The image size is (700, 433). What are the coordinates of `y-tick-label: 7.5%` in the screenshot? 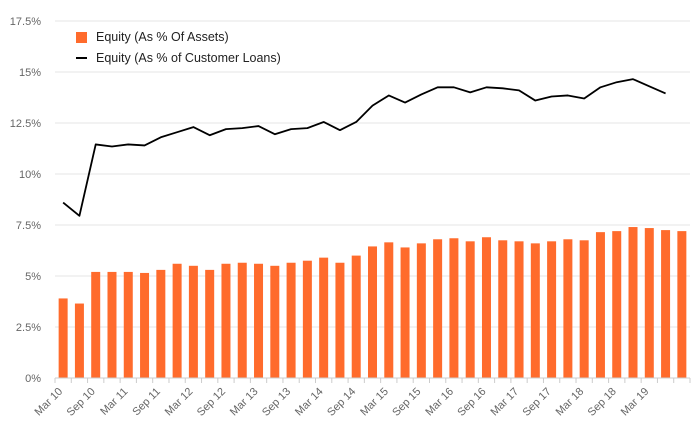 It's located at (28, 226).